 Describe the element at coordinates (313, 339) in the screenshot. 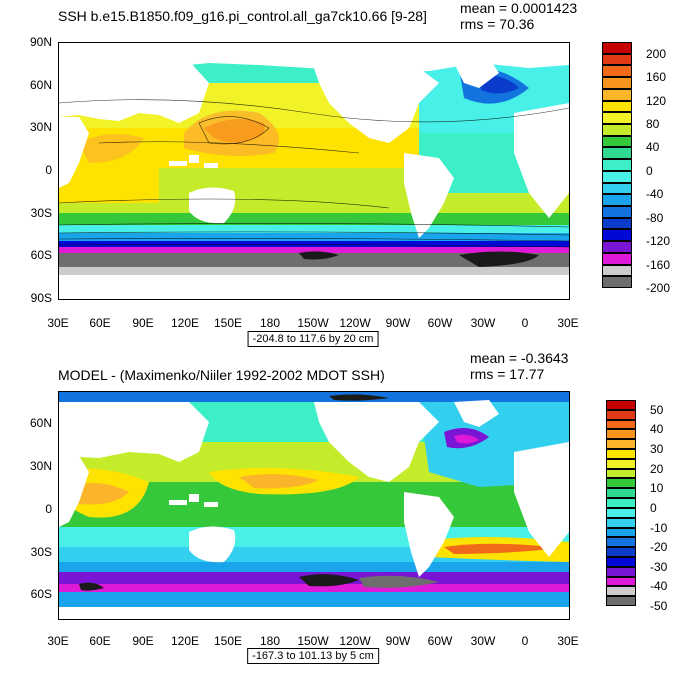

I see `contour-info-label: -204.8 to 117.6 by 20 cm` at that location.